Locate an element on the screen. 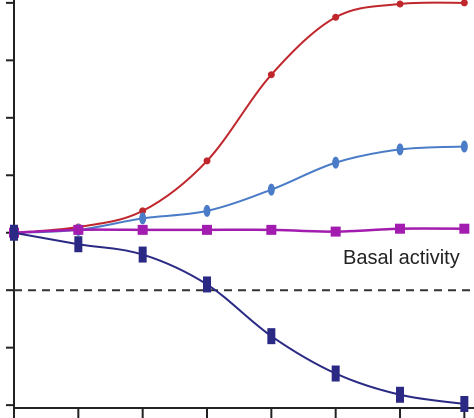 The height and width of the screenshot is (418, 474). basal-activity-label: Basal activity is located at coordinates (401, 258).